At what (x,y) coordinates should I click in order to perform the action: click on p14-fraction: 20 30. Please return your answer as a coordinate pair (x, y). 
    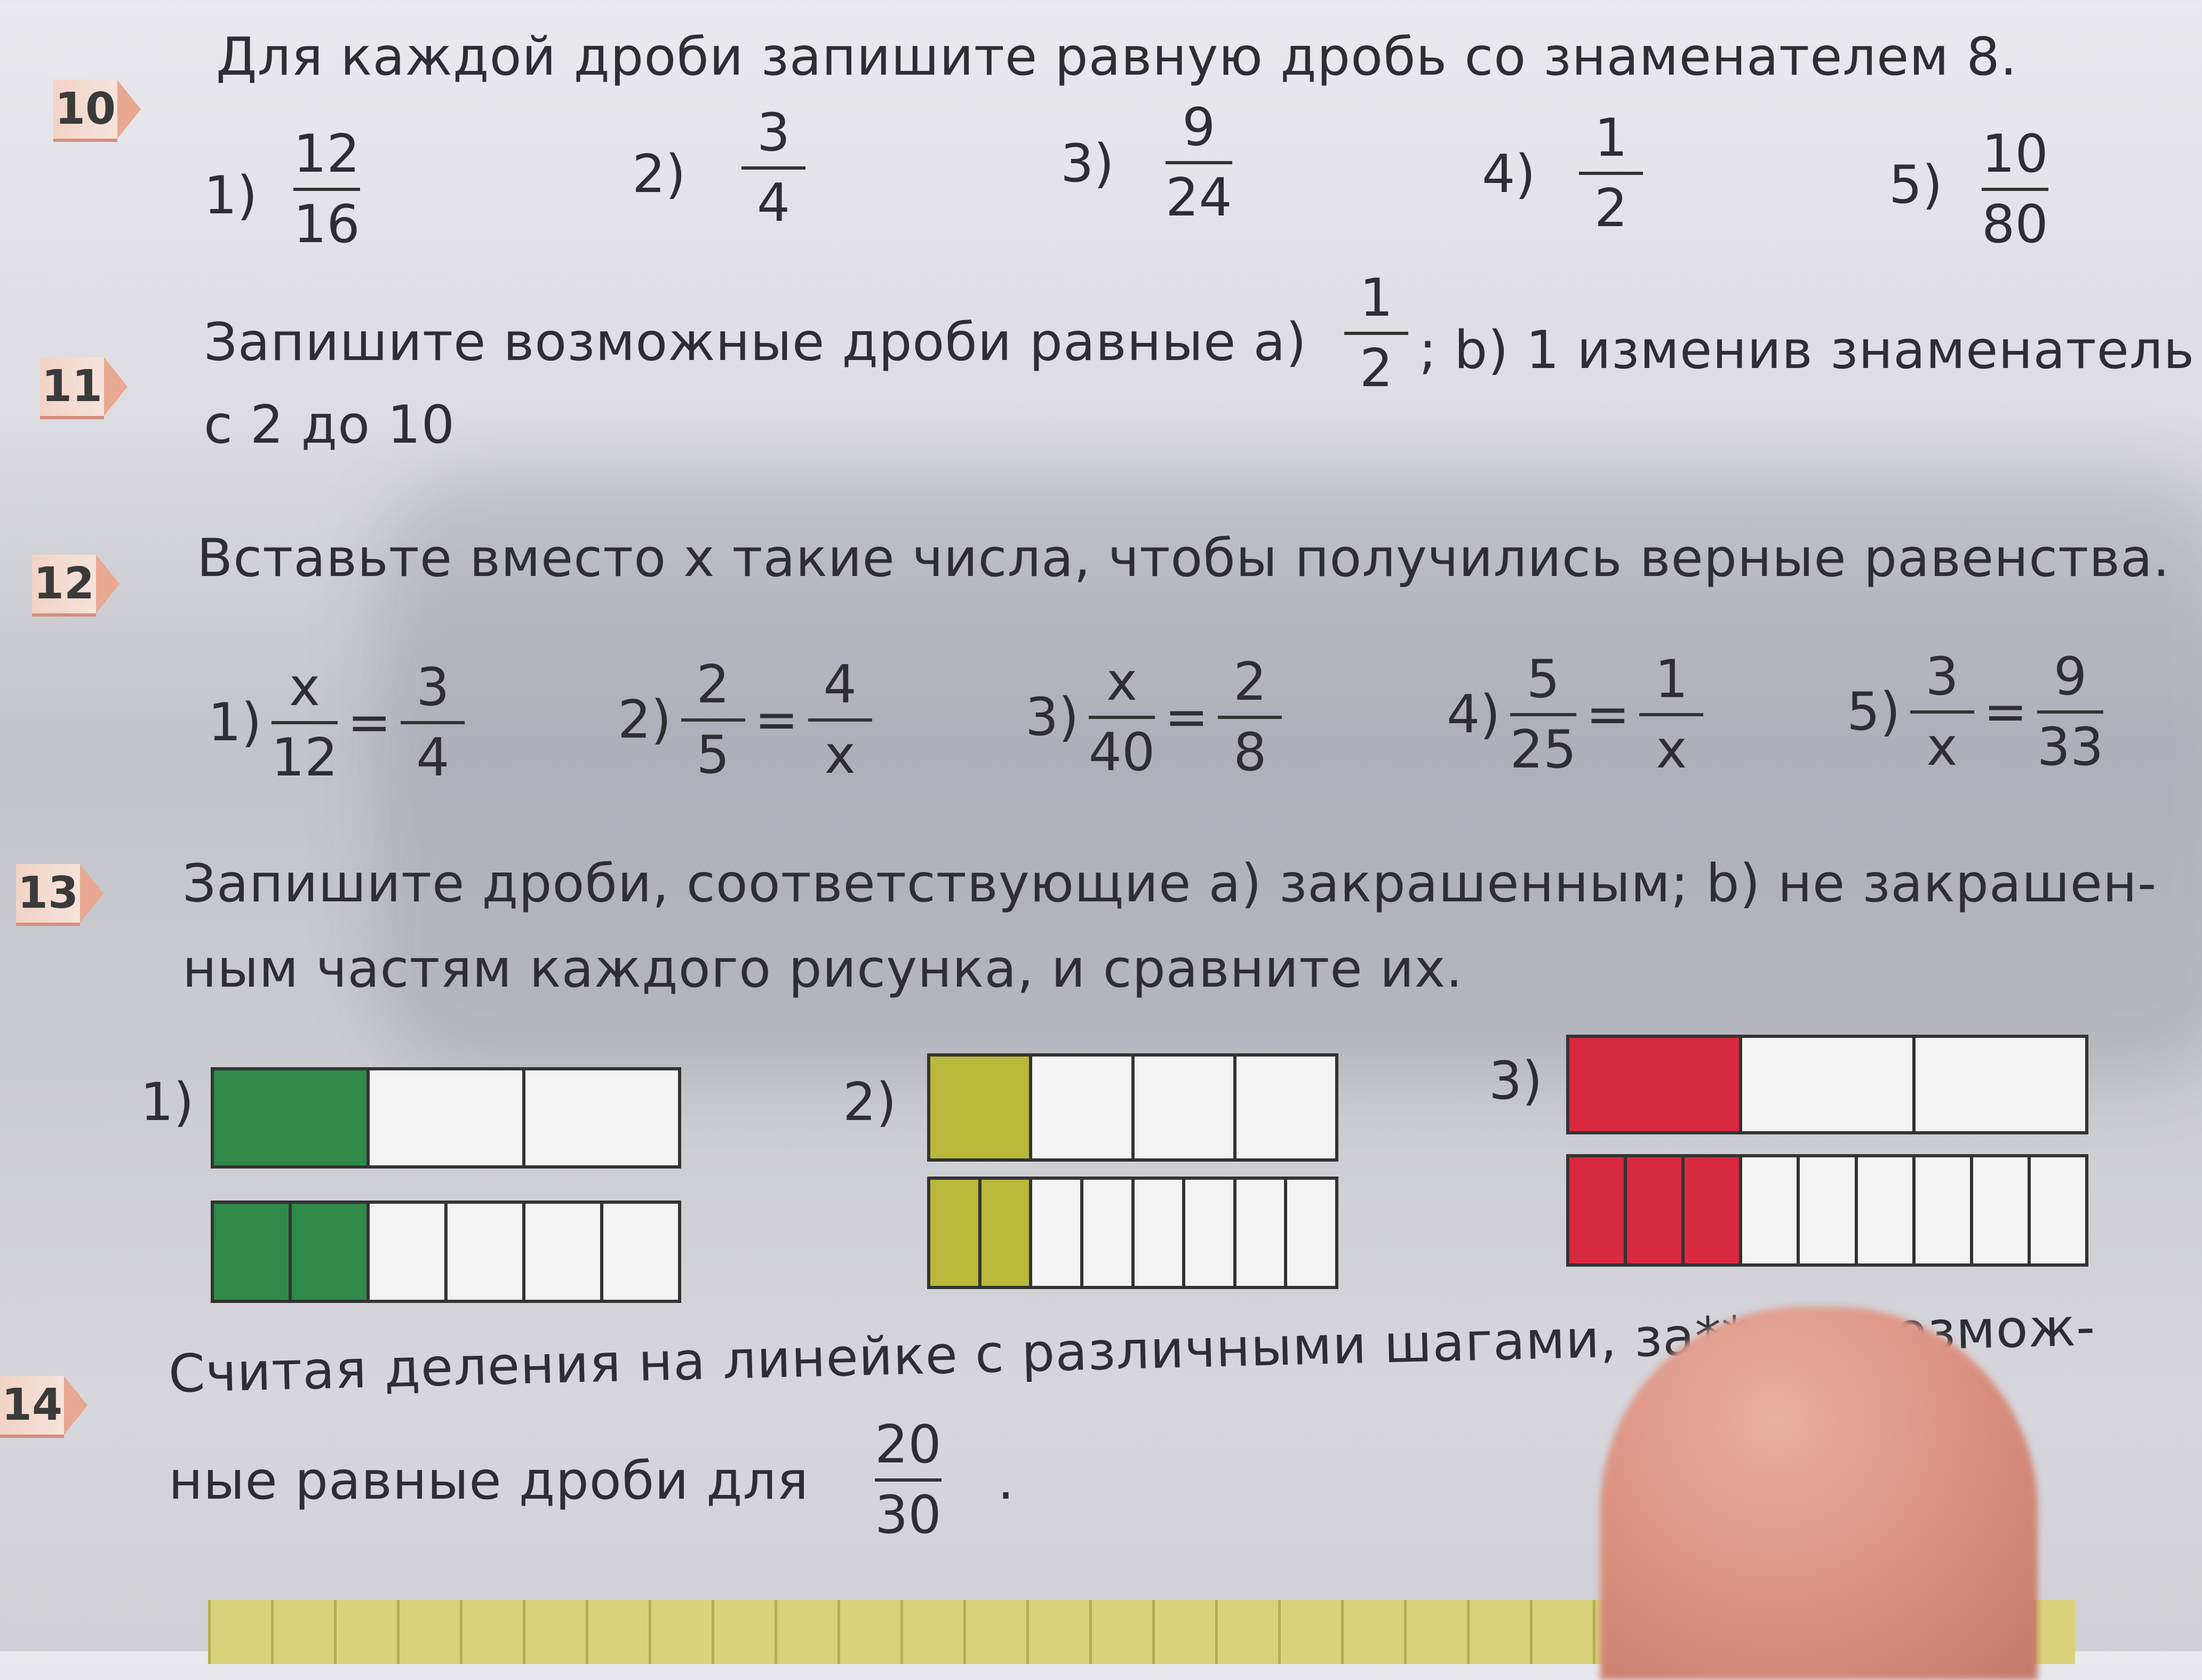
    Looking at the image, I should click on (908, 1480).